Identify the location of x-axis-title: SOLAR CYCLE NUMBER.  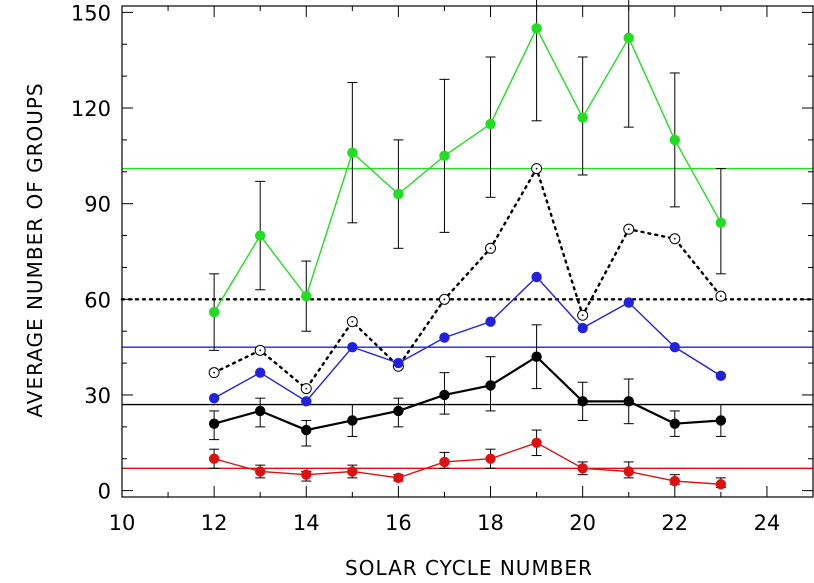
(469, 568).